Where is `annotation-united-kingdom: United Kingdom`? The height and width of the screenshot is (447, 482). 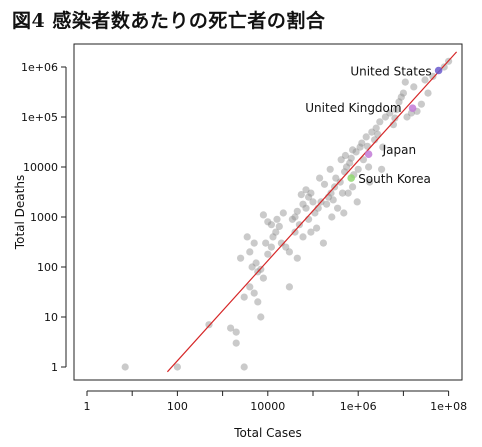 annotation-united-kingdom: United Kingdom is located at coordinates (353, 108).